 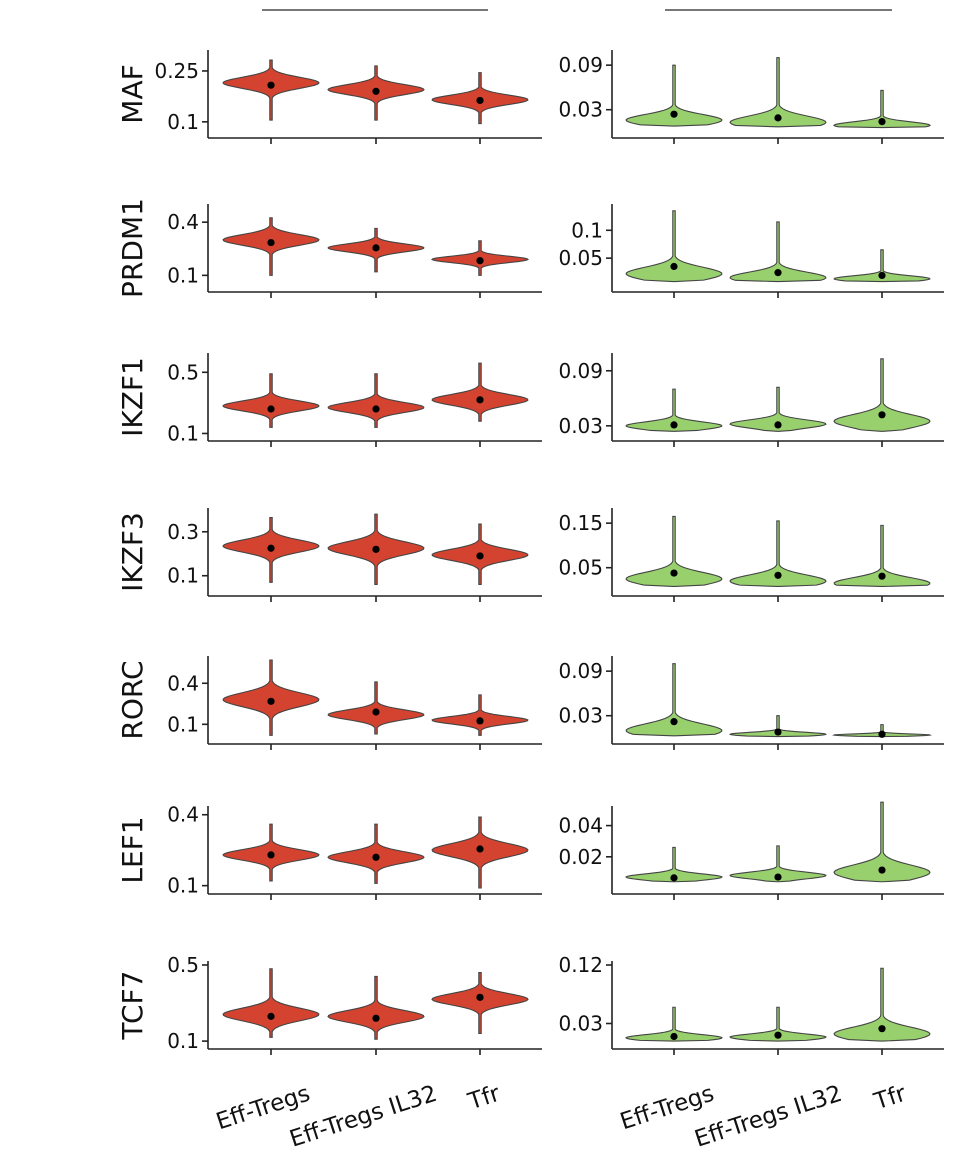 What do you see at coordinates (364, 1117) in the screenshot?
I see `category-label-left: Eff-Tregs IL32` at bounding box center [364, 1117].